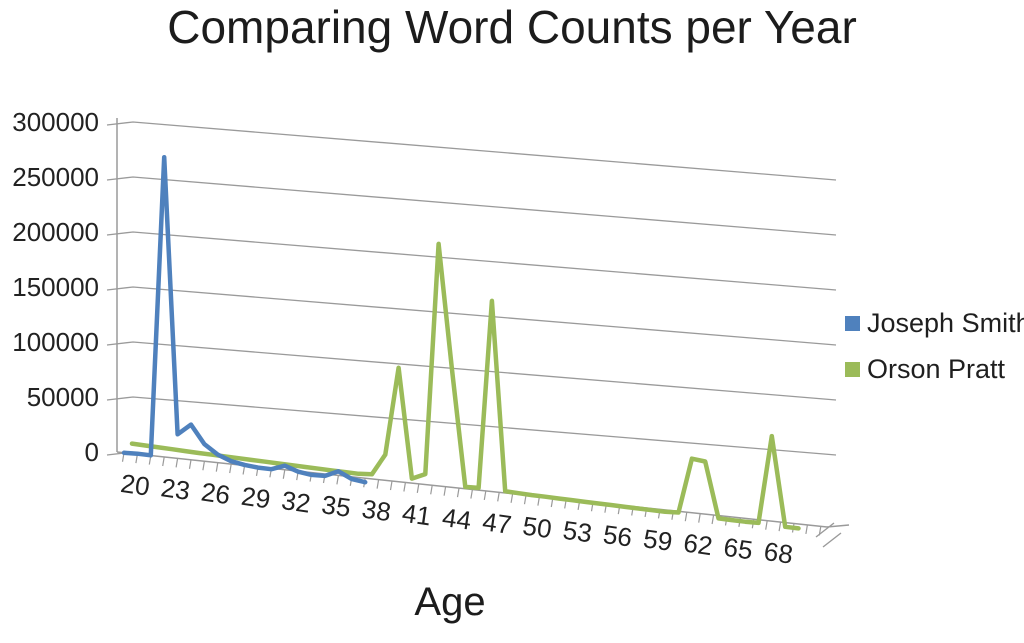  Describe the element at coordinates (215, 494) in the screenshot. I see `x-tick-label: 26` at that location.